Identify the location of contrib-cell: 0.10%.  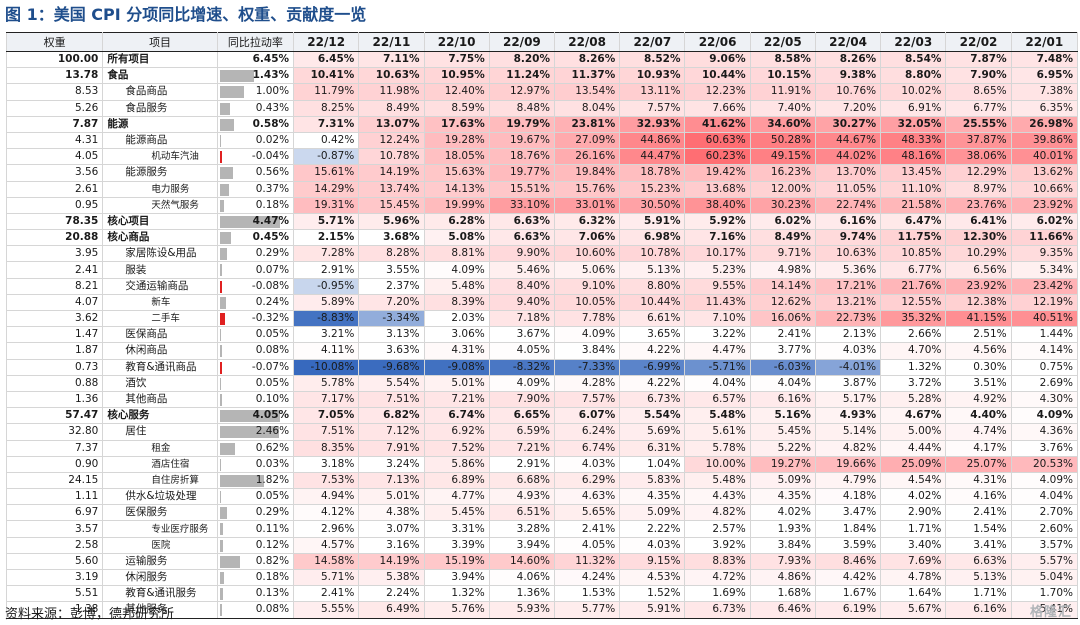
(255, 399).